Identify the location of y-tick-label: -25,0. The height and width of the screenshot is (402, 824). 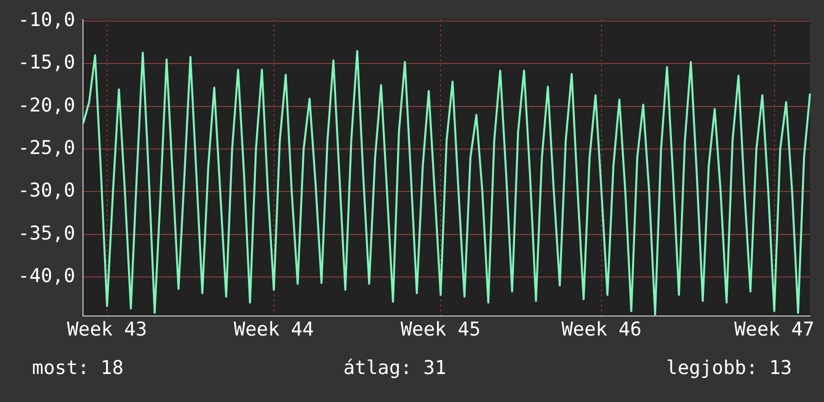
(47, 147).